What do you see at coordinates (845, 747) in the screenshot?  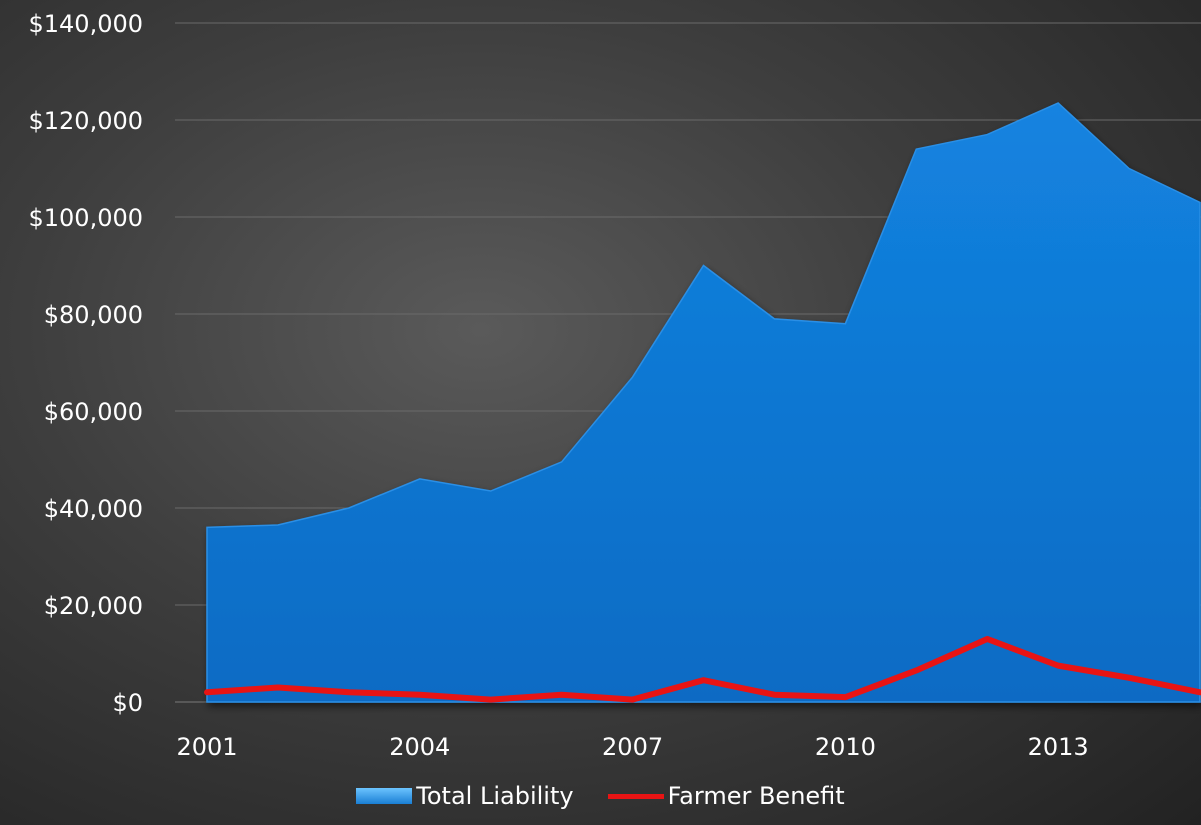 I see `x-tick-label: 2010` at bounding box center [845, 747].